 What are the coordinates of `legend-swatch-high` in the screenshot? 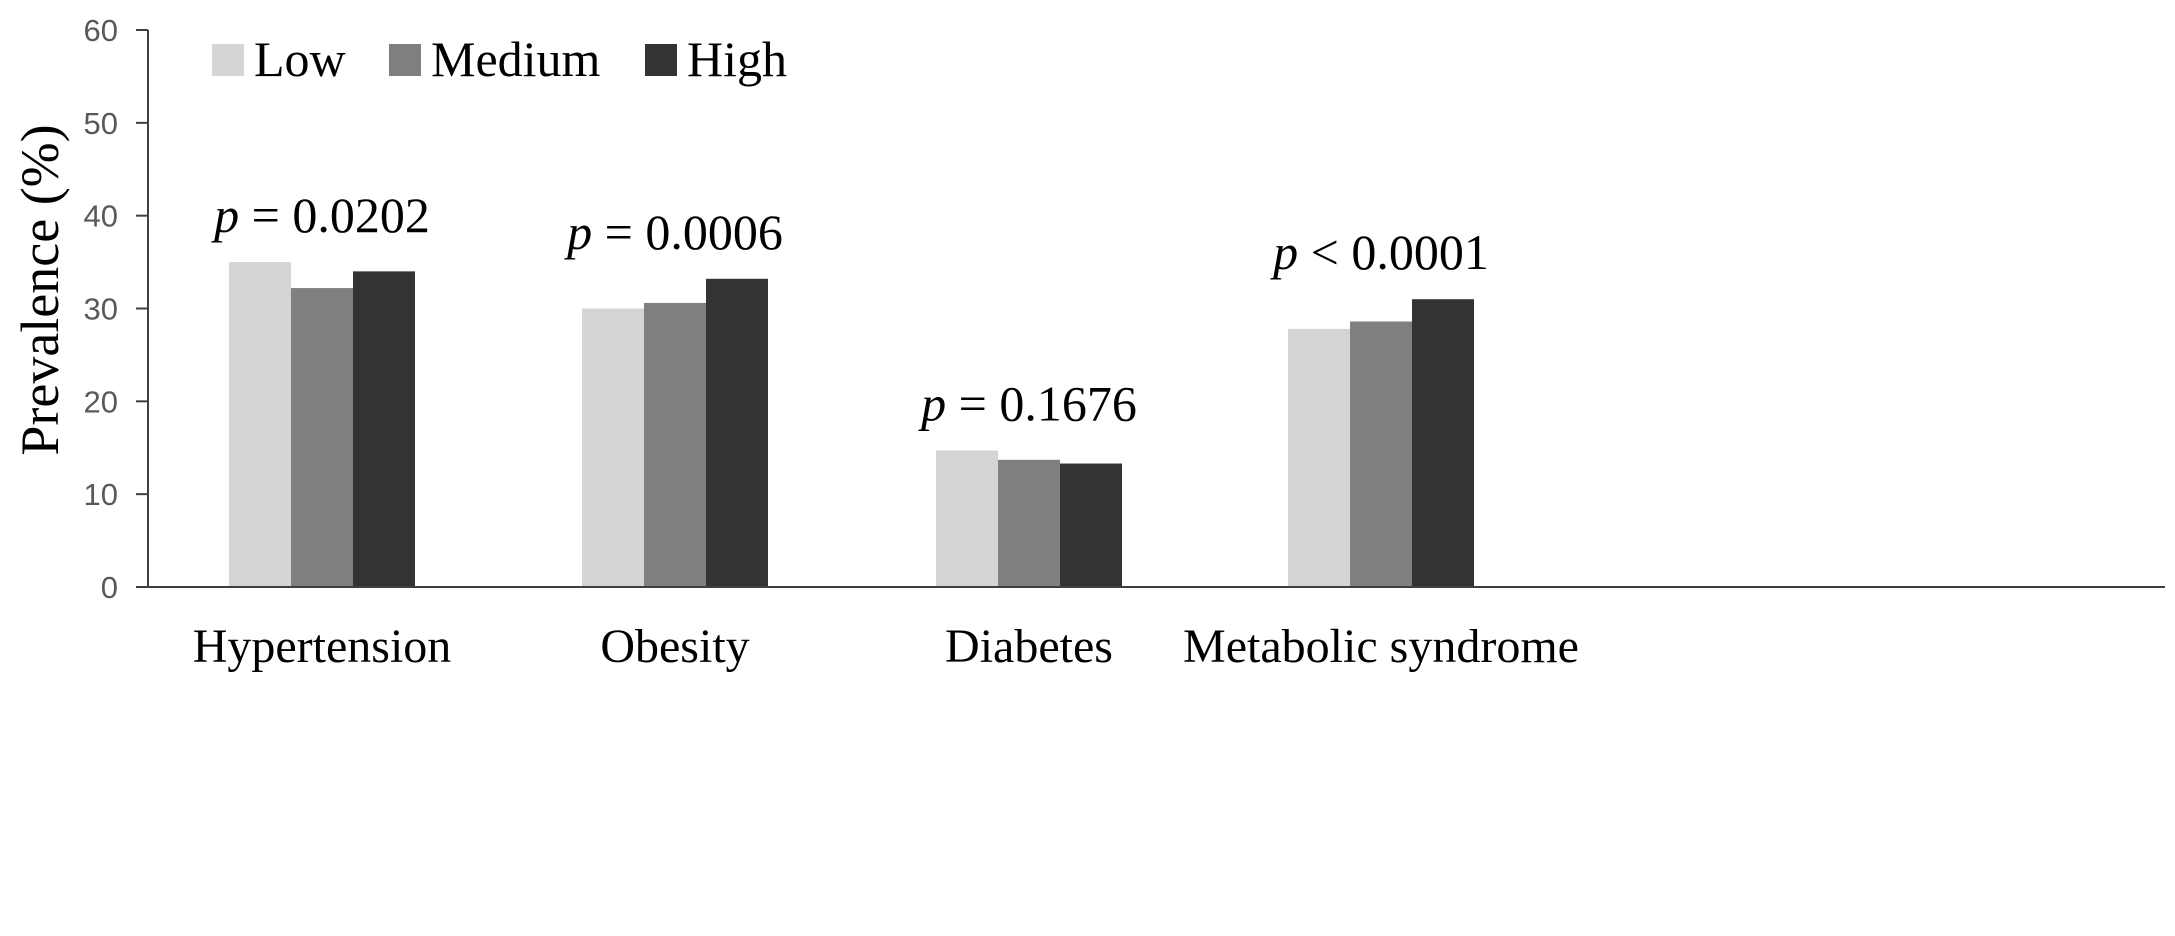 It's located at (661, 60).